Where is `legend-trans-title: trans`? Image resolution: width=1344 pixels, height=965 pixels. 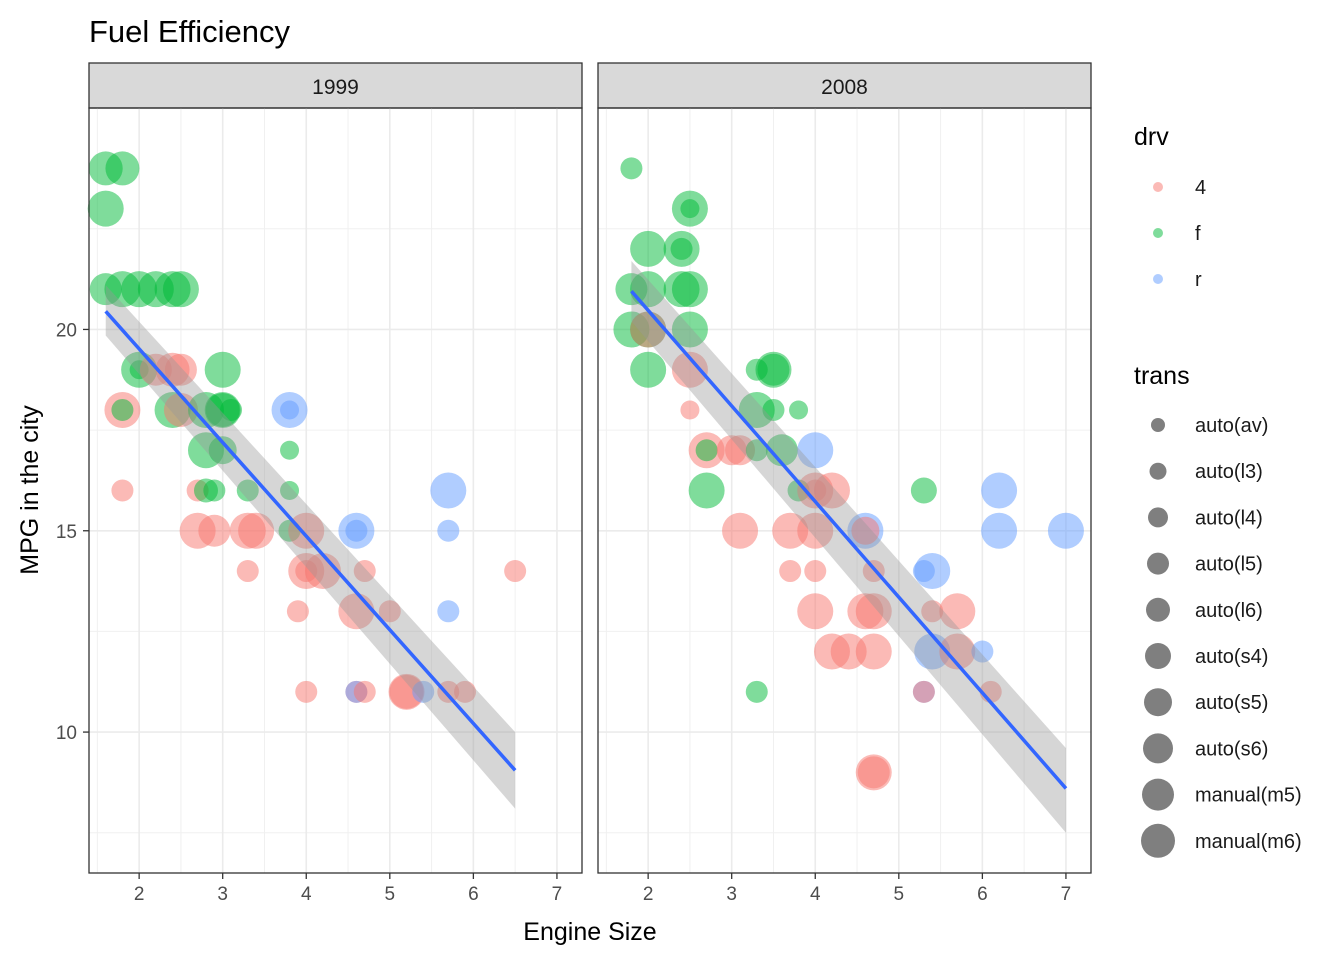 legend-trans-title: trans is located at coordinates (1162, 376).